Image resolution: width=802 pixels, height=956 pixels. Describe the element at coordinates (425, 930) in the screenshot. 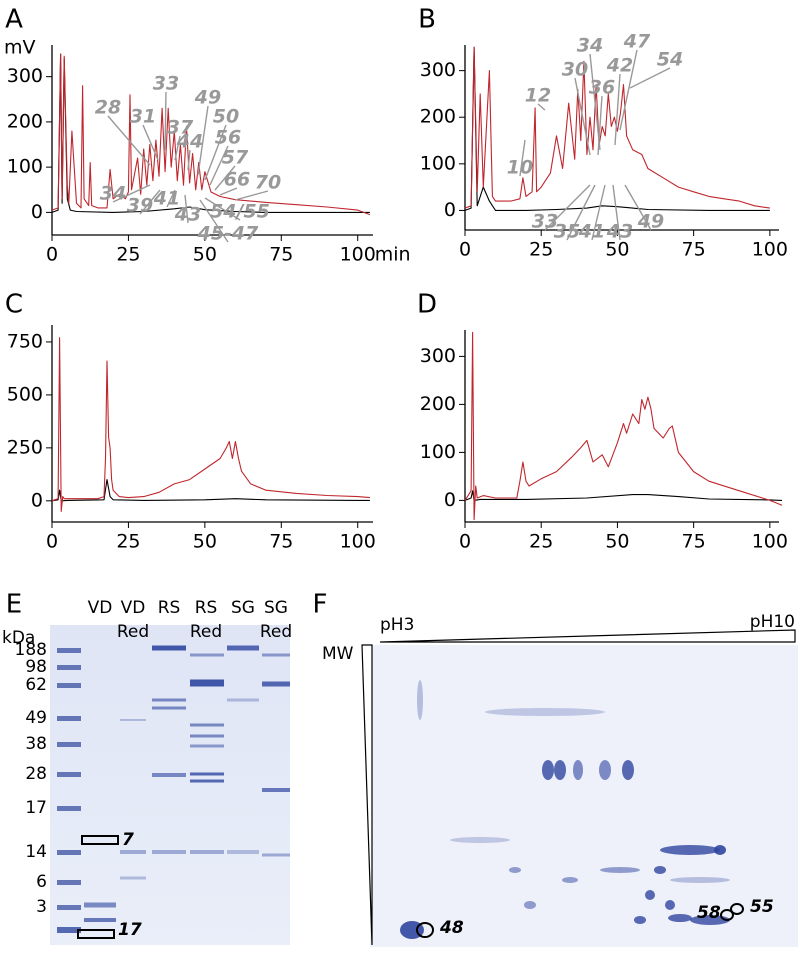

I see `spot-circle` at that location.